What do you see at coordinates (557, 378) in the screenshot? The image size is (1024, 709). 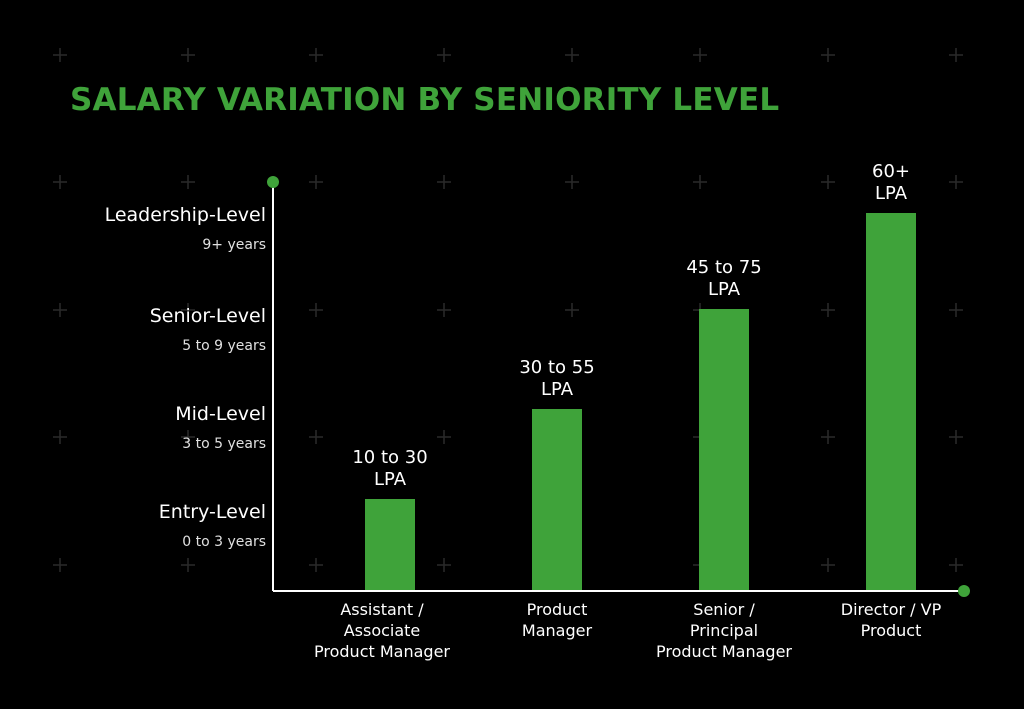 I see `bar-data-label: 30 to 55 LPA` at bounding box center [557, 378].